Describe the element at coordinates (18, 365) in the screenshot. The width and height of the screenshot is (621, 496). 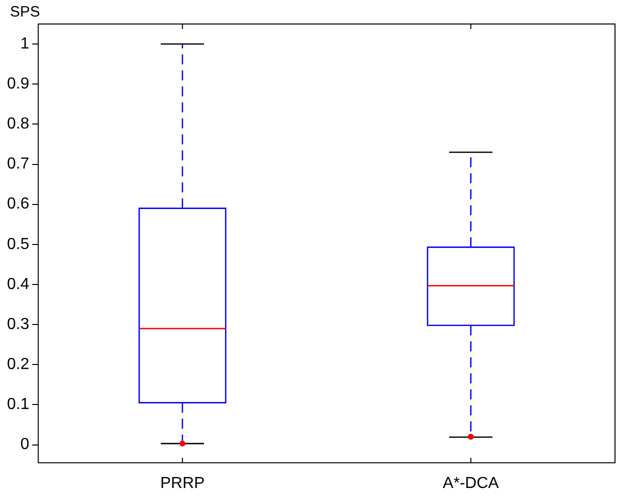
I see `y-tick-label: 0.2` at that location.